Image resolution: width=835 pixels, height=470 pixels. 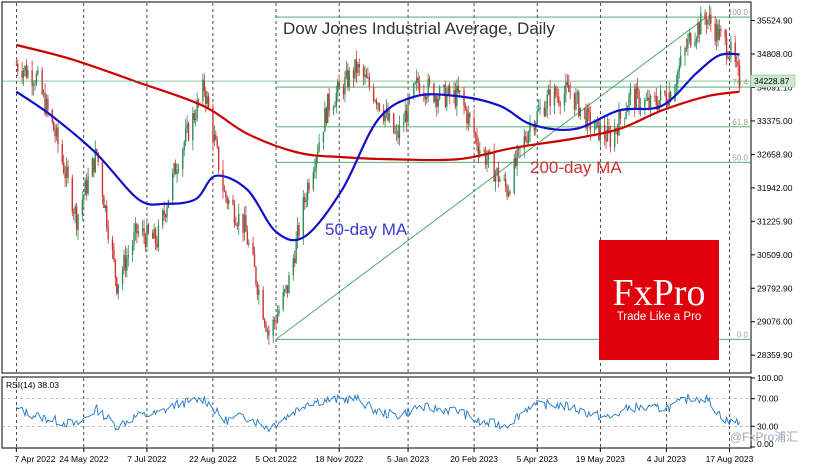 What do you see at coordinates (775, 221) in the screenshot?
I see `price-tick-label: 31225.90` at bounding box center [775, 221].